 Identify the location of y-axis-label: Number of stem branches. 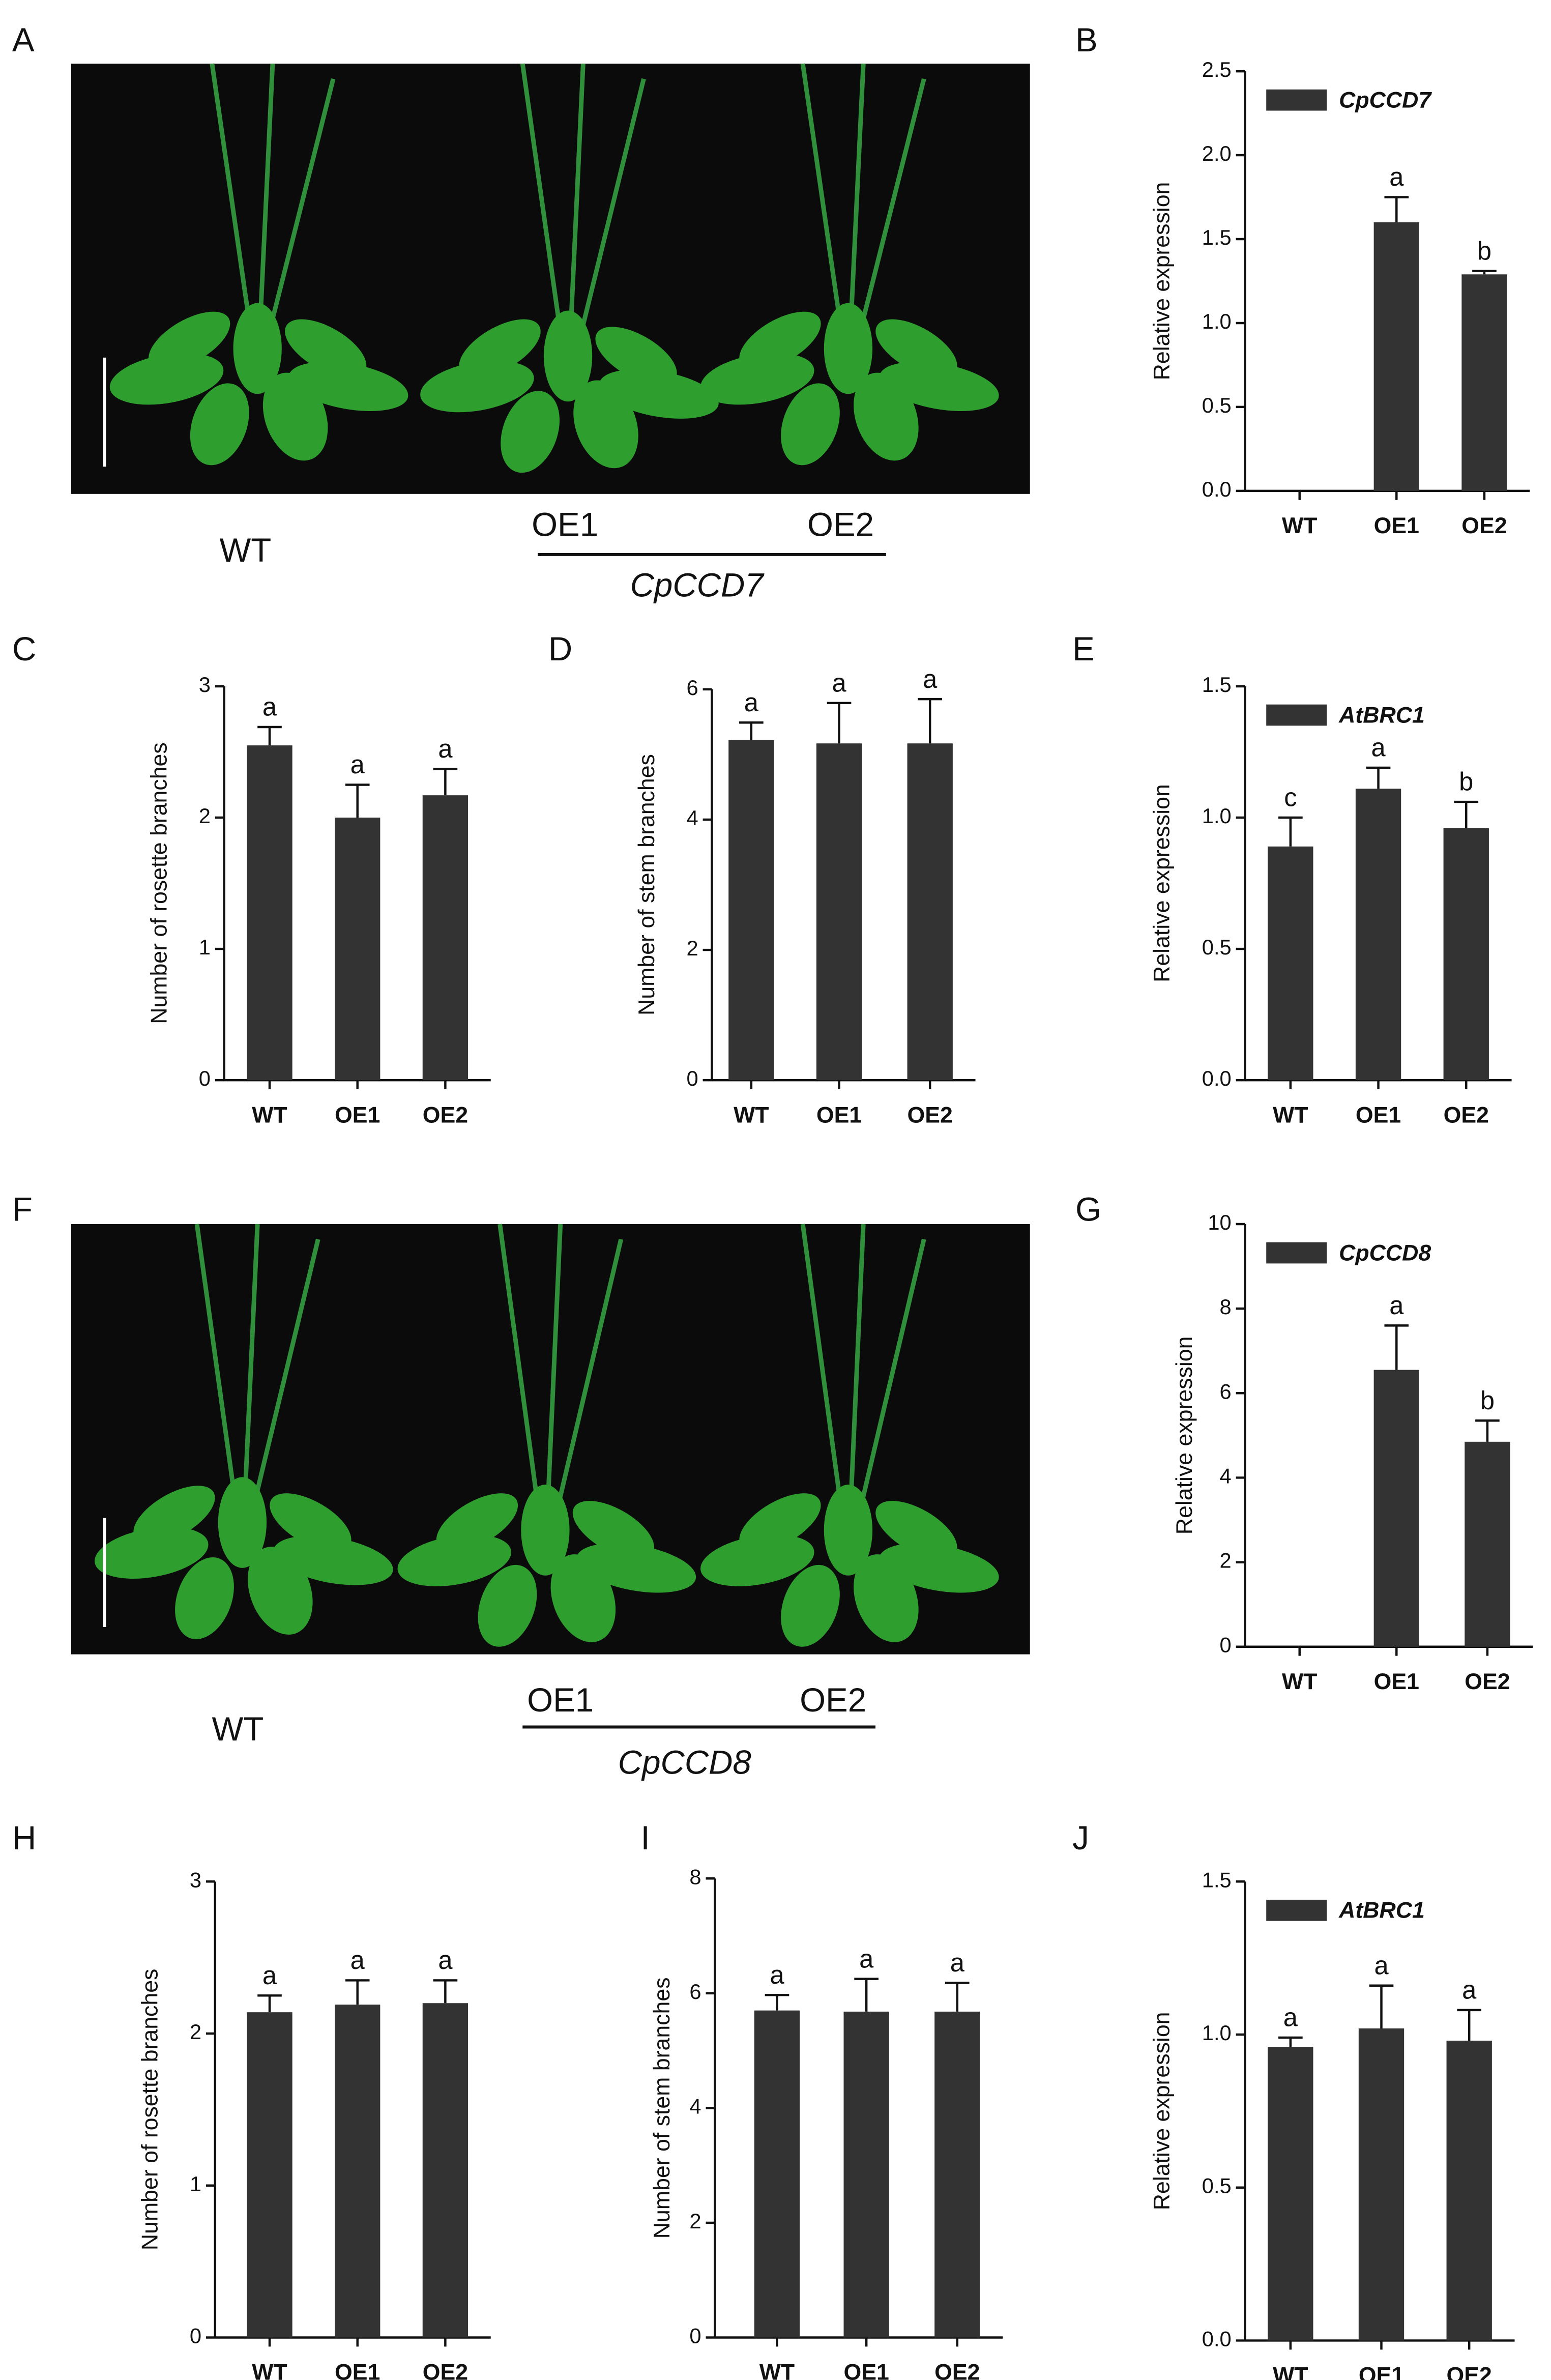
(646, 884).